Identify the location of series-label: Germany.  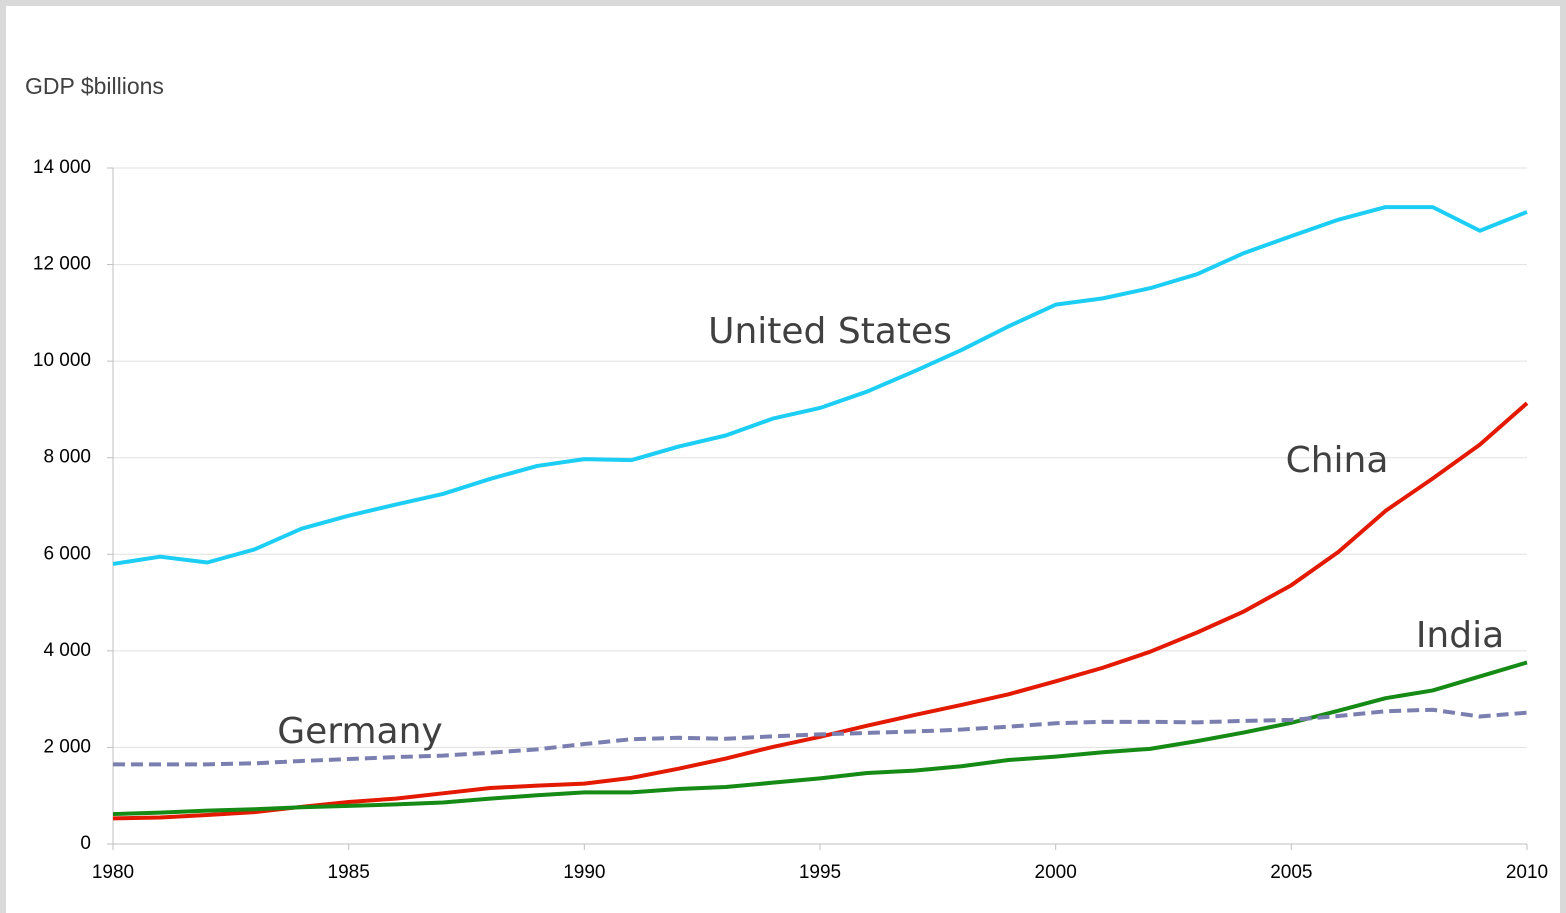
(359, 731).